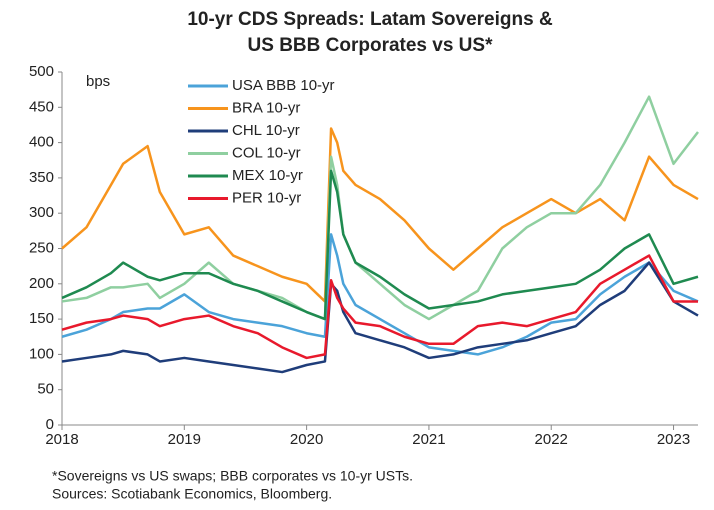  Describe the element at coordinates (41, 177) in the screenshot. I see `y-tick-label: 350` at that location.